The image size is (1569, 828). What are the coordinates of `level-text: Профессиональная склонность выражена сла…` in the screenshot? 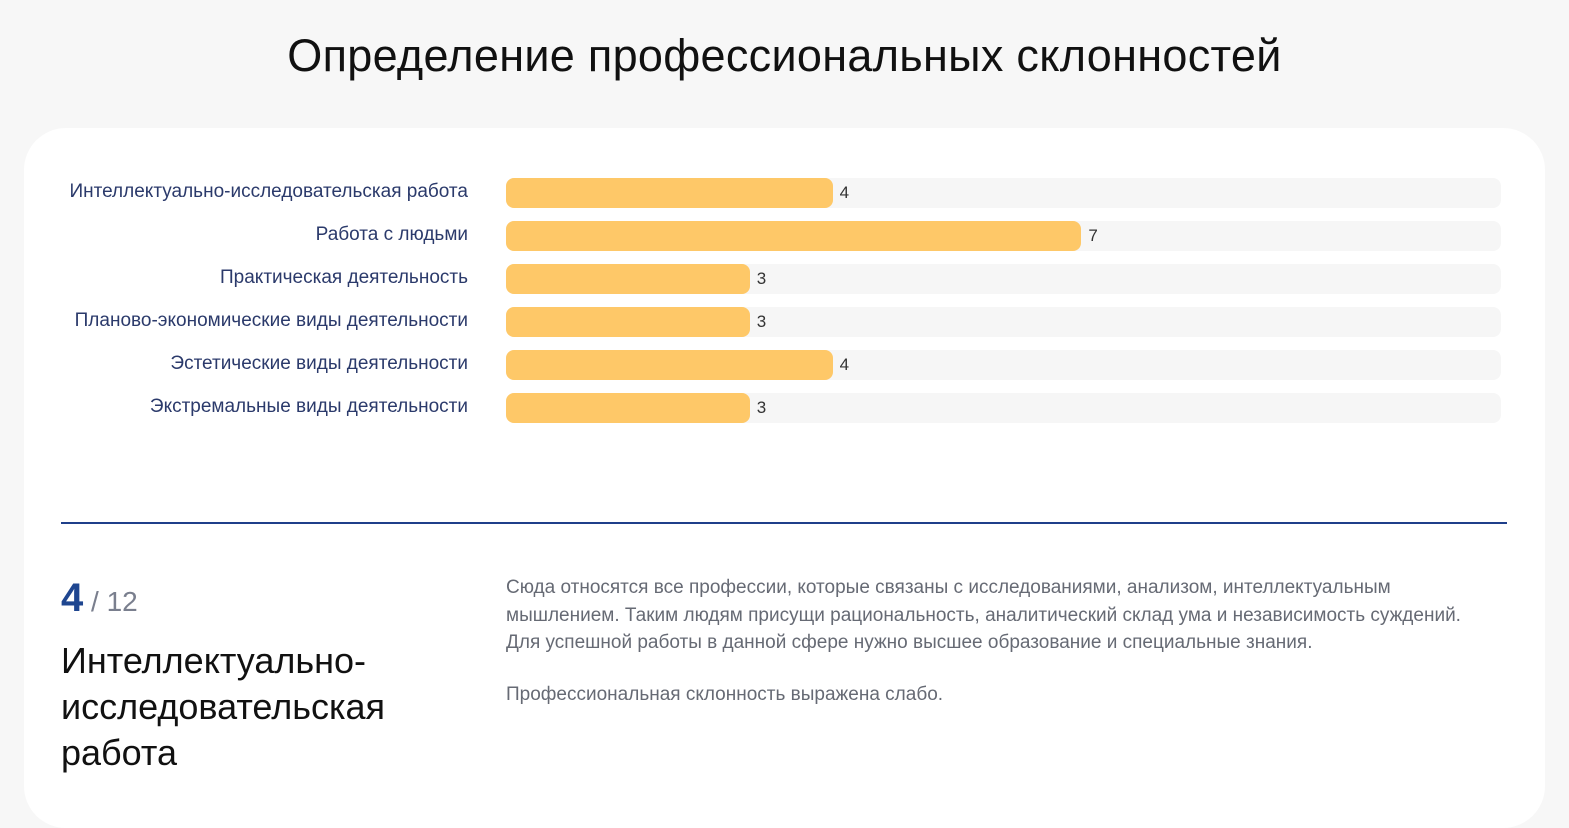 It's located at (725, 694).